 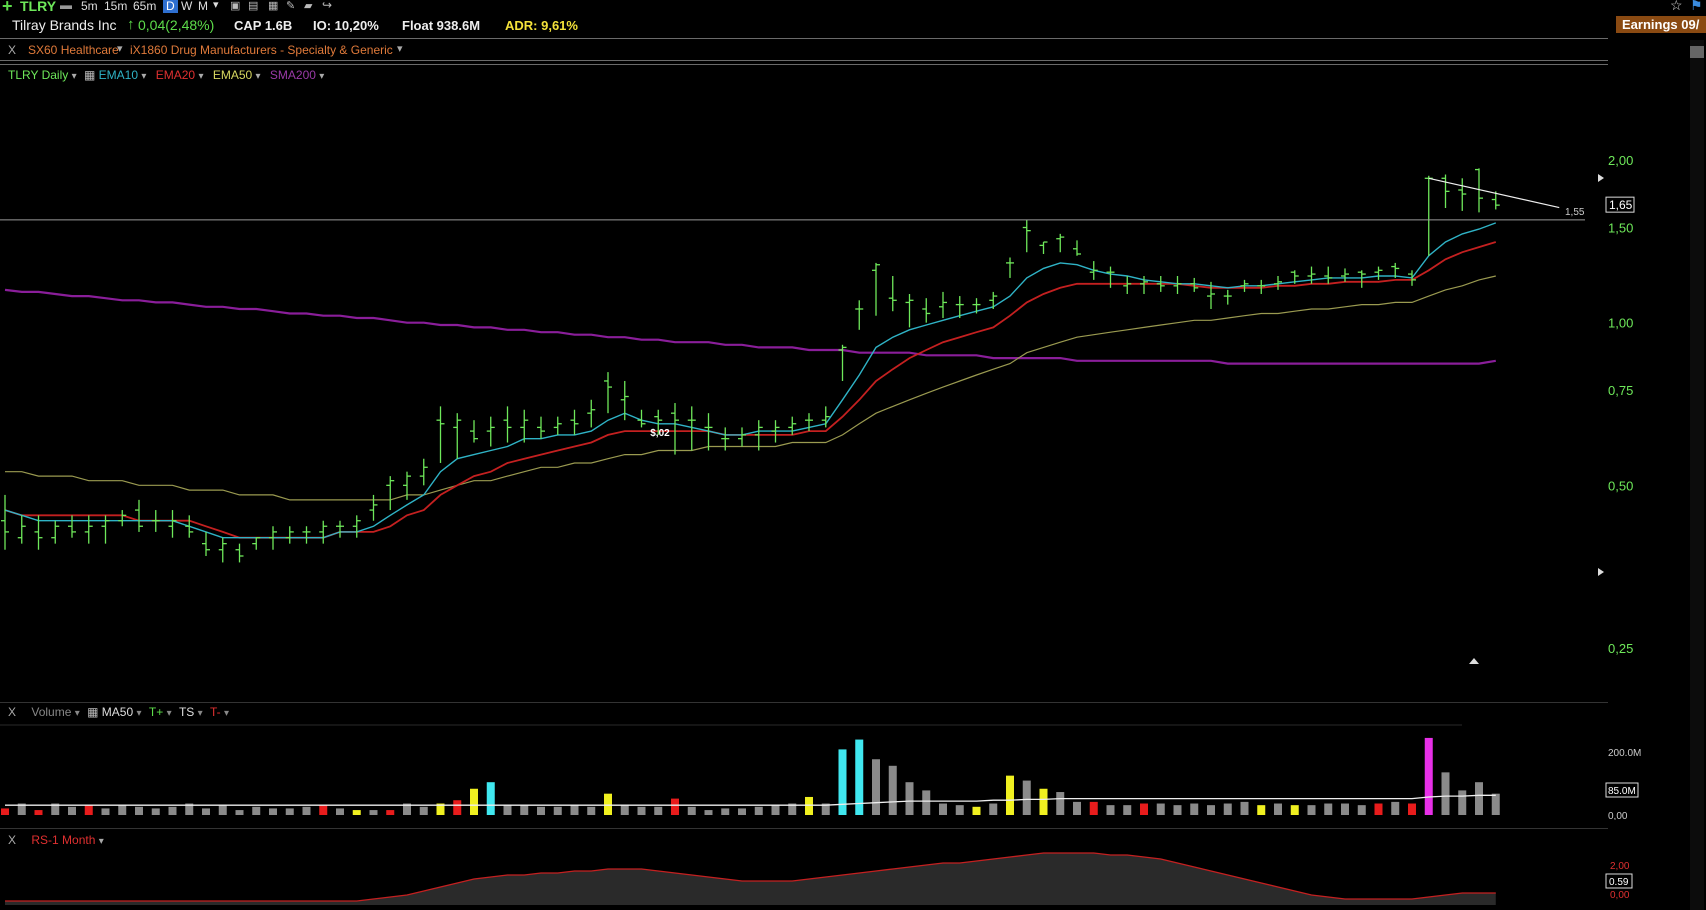 What do you see at coordinates (7, 8) in the screenshot?
I see `add-icon: +` at bounding box center [7, 8].